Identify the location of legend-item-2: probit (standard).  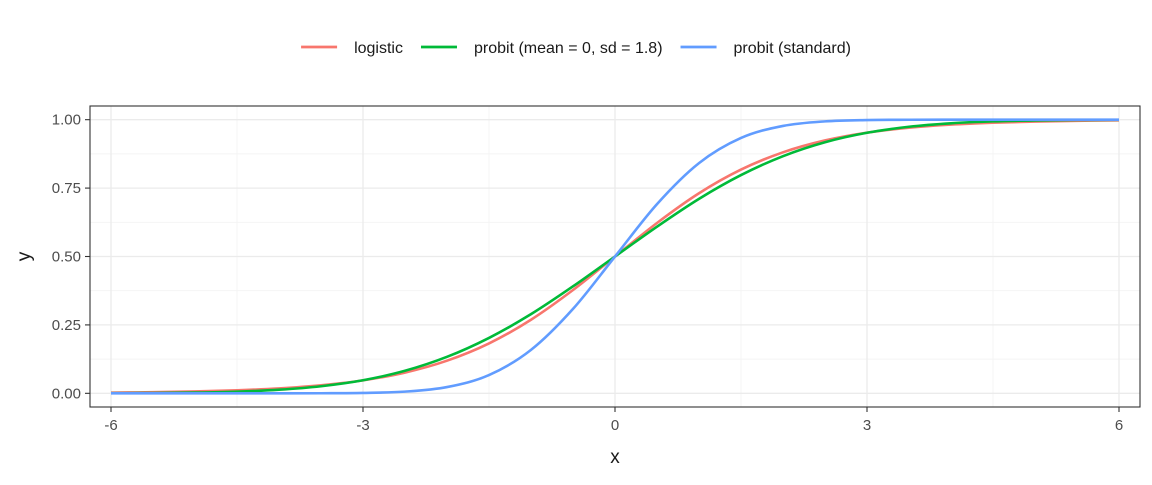
(765, 48).